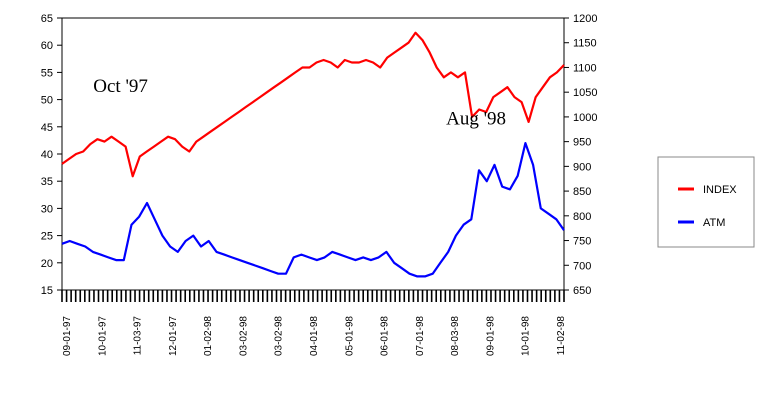 Image resolution: width=765 pixels, height=398 pixels. What do you see at coordinates (47, 291) in the screenshot?
I see `left-tick-label: 15` at bounding box center [47, 291].